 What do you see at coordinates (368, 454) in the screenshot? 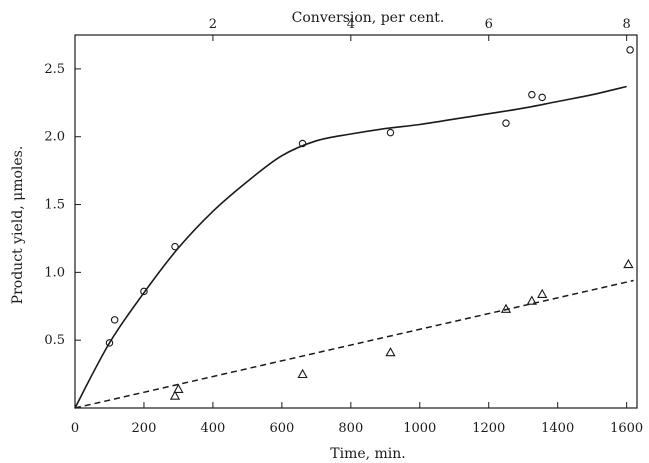
I see `x-axis-label: Time, min.` at bounding box center [368, 454].